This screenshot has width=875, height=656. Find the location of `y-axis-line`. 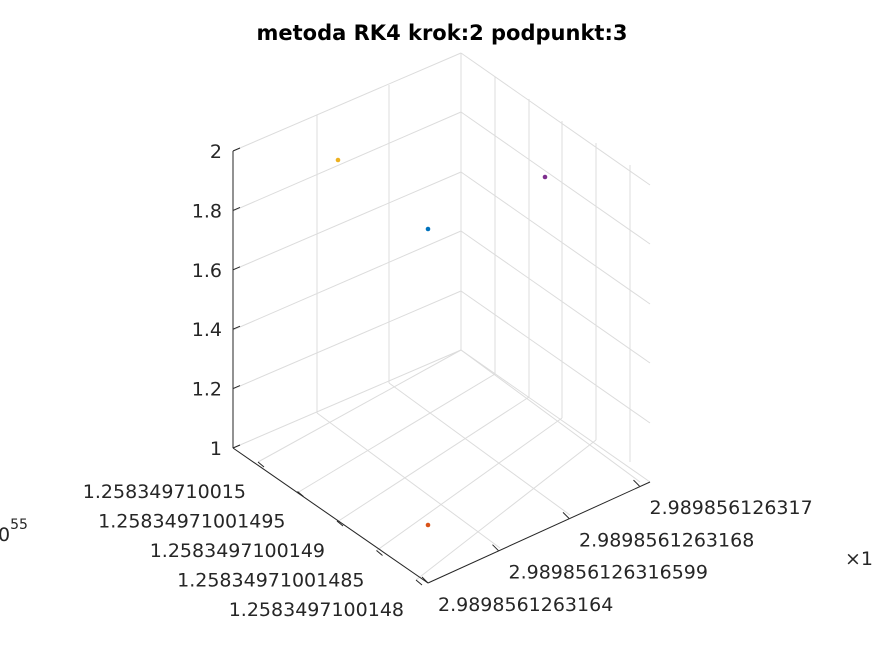

y-axis-line is located at coordinates (330, 515).